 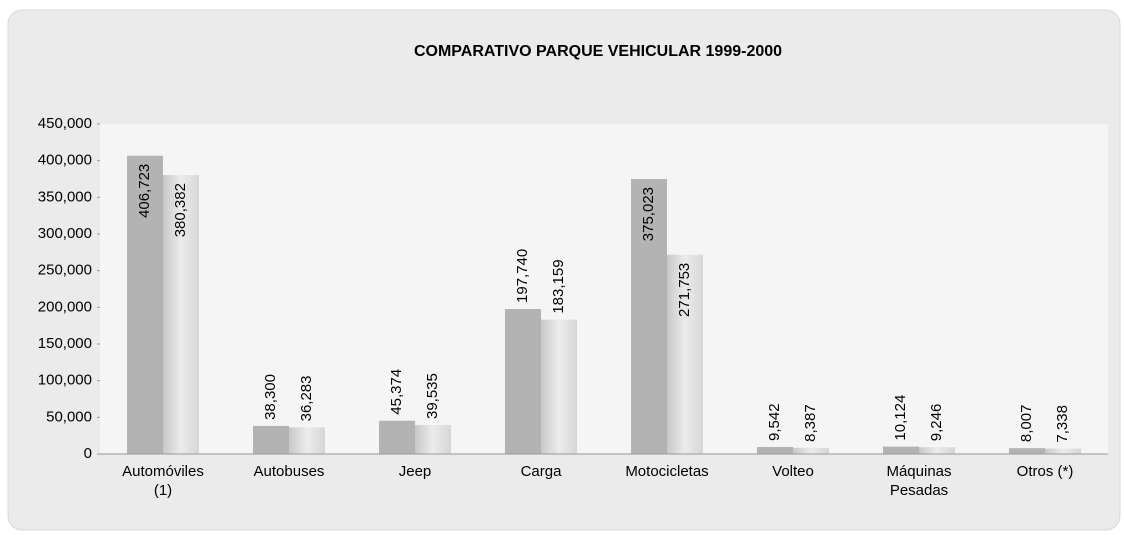 I want to click on x-tick-label: Otros (*), so click(x=1045, y=471).